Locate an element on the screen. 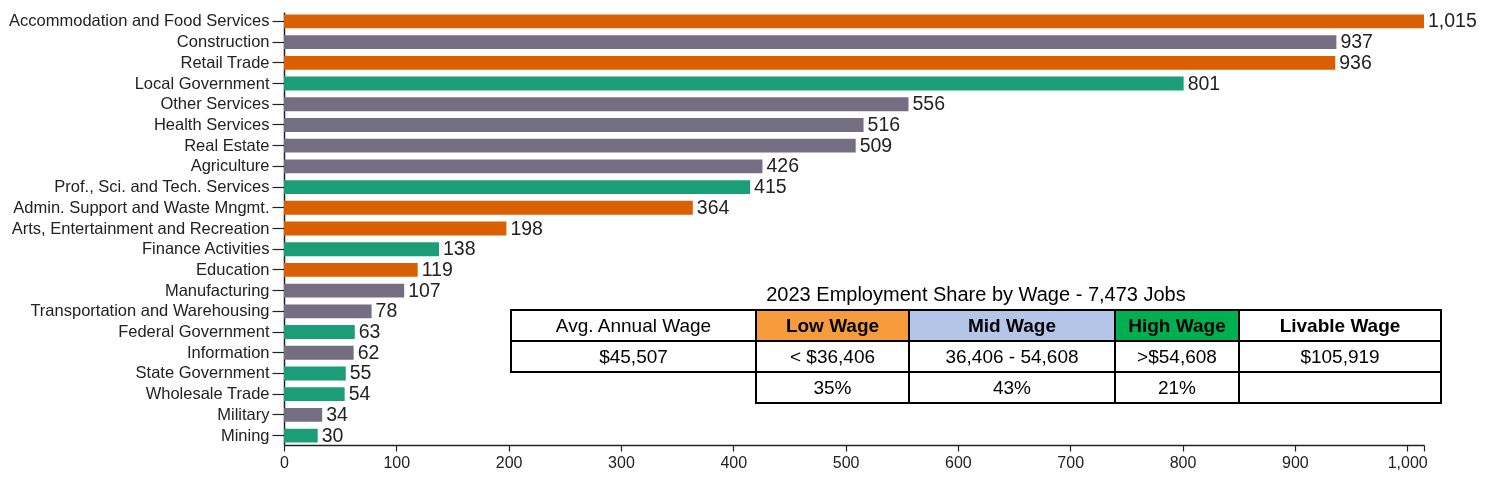  x-tick-label: 0 is located at coordinates (285, 462).